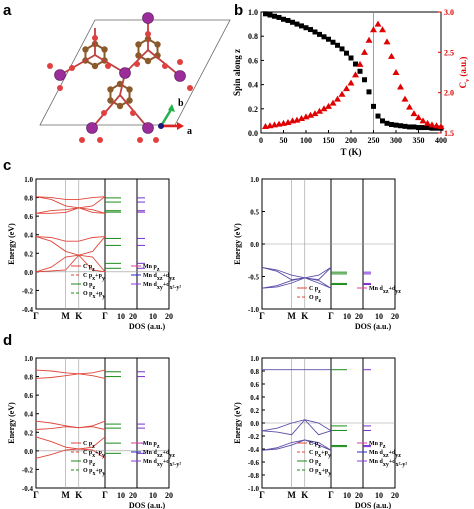  Describe the element at coordinates (254, 463) in the screenshot. I see `y-tick-label: -0.6` at that location.